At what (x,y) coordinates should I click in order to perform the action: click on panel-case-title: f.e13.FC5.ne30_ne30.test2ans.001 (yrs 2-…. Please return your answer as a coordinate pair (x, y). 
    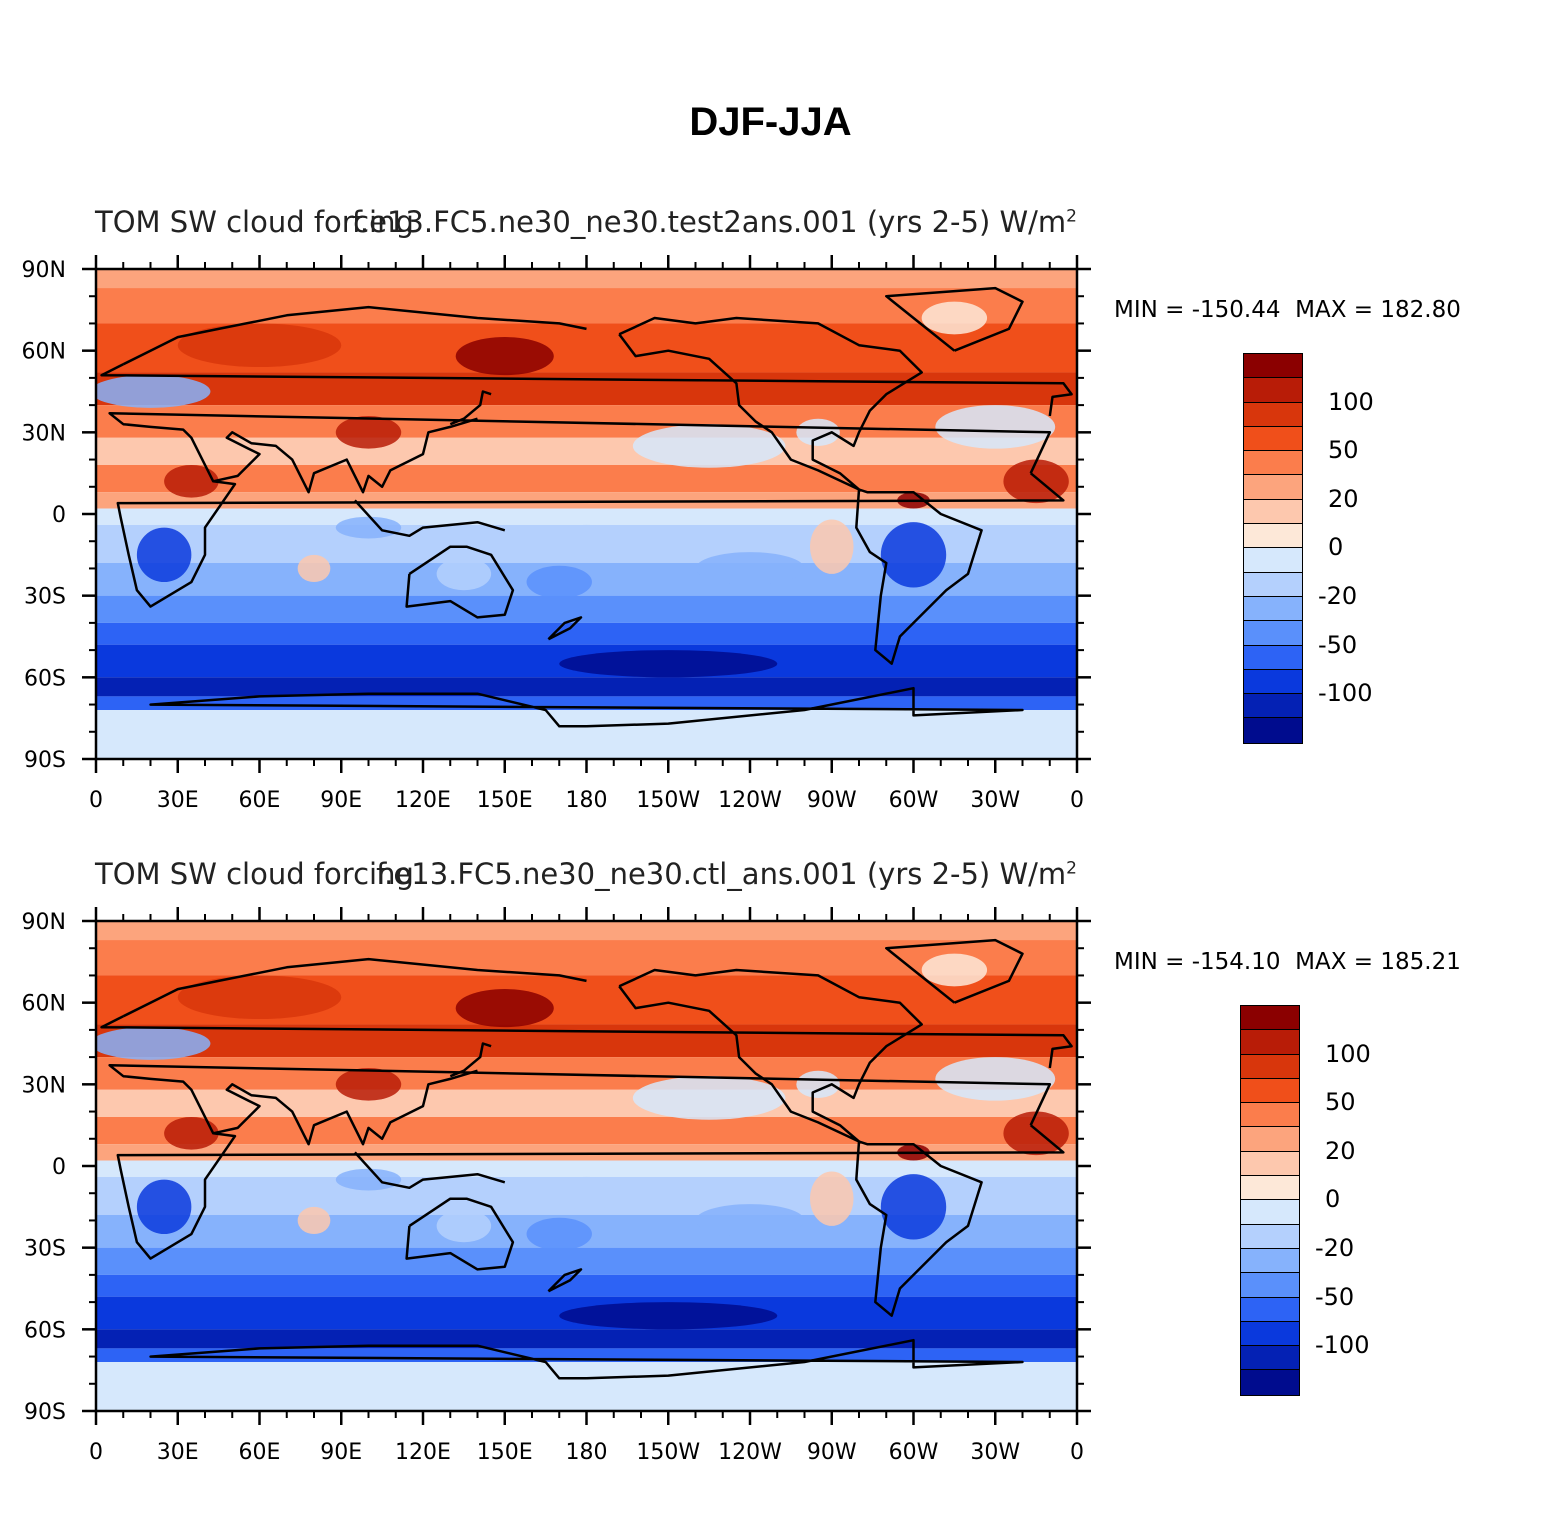
    Looking at the image, I should click on (714, 222).